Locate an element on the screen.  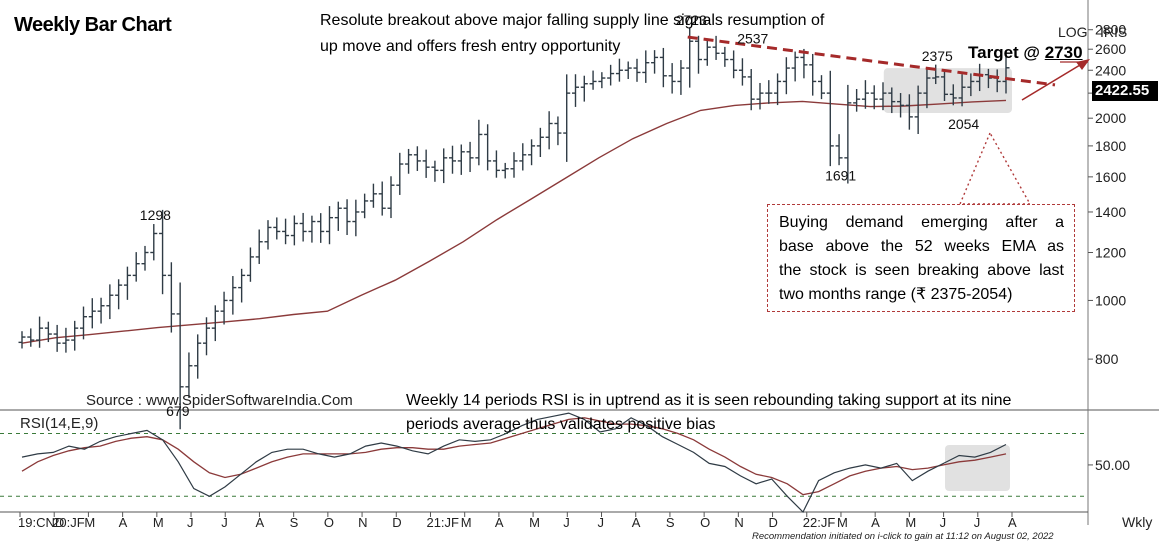
price-annotation: 2054 is located at coordinates (963, 124).